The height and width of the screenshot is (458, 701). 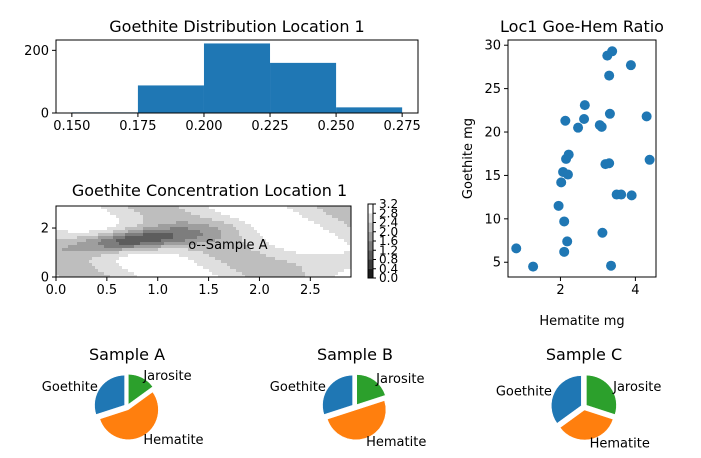 What do you see at coordinates (492, 176) in the screenshot?
I see `scatter-y-tick-label: 15` at bounding box center [492, 176].